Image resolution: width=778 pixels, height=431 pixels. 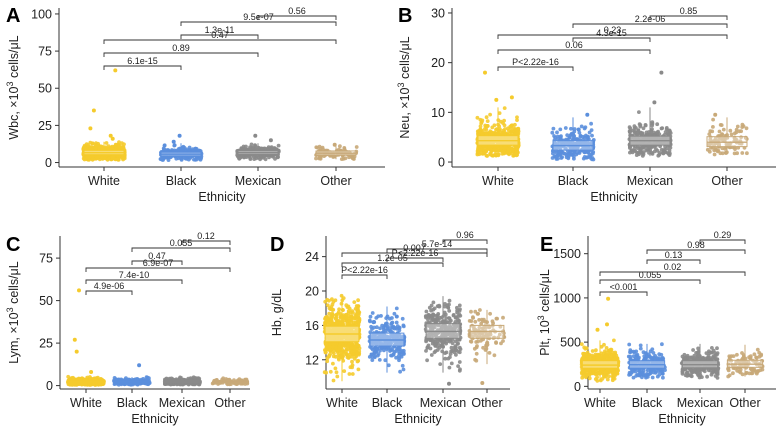 What do you see at coordinates (573, 137) in the screenshot?
I see `series-black` at bounding box center [573, 137].